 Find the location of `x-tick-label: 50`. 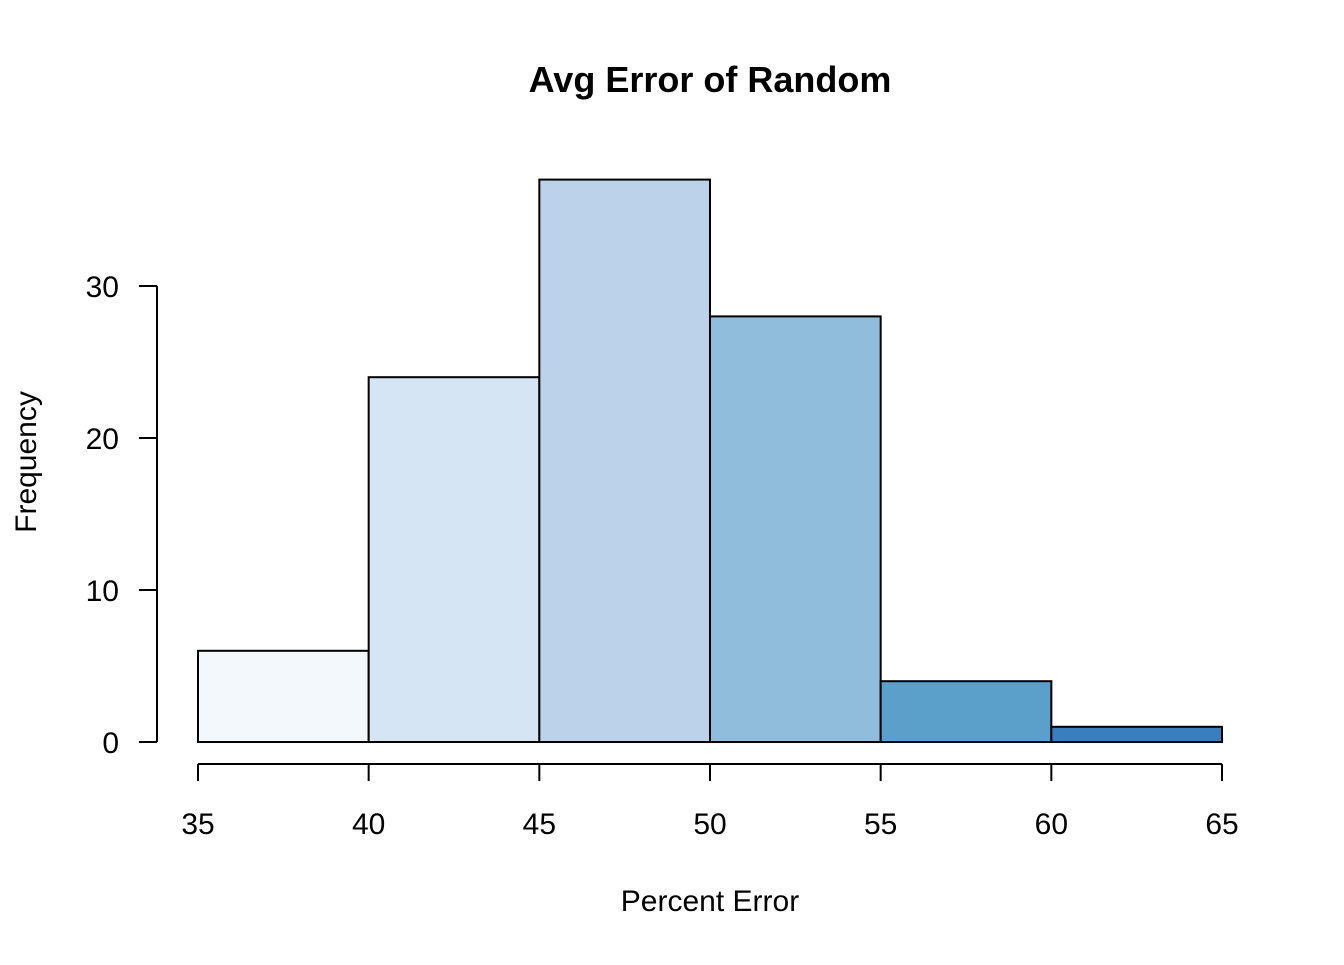

x-tick-label: 50 is located at coordinates (709, 824).